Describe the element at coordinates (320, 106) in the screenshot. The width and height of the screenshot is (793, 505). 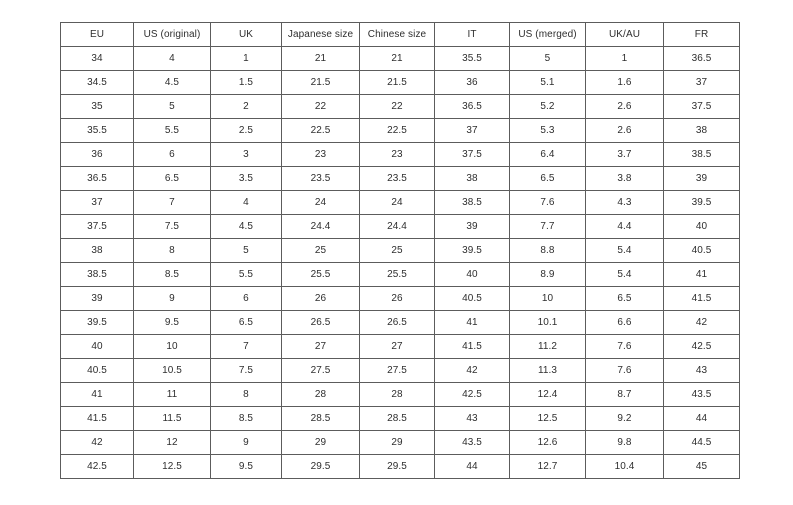
I see `table-cell: 22` at that location.